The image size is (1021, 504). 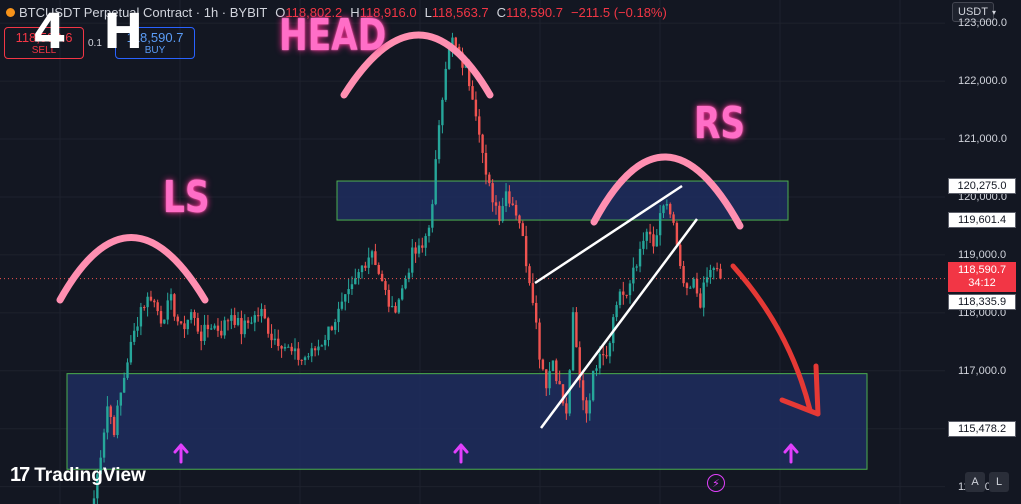 I want to click on axis-tick-label: 123,000.0, so click(x=982, y=23).